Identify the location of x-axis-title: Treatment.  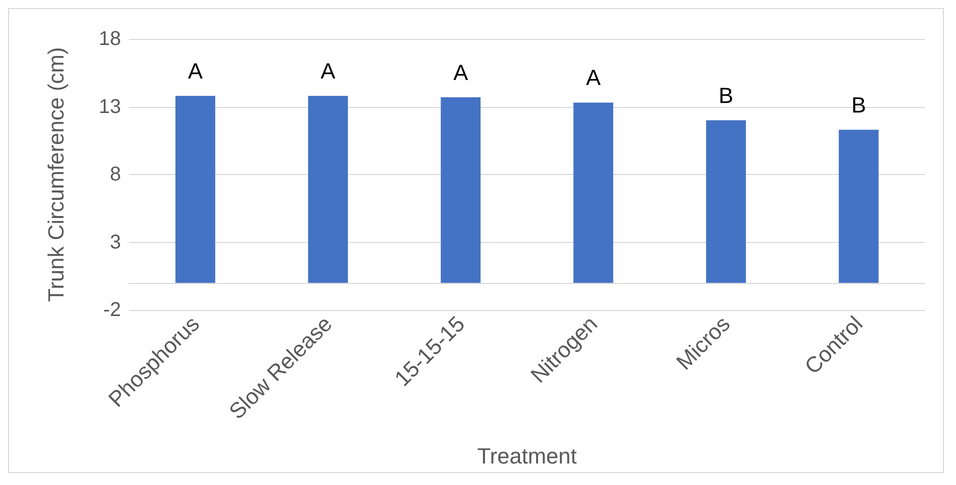
(527, 456).